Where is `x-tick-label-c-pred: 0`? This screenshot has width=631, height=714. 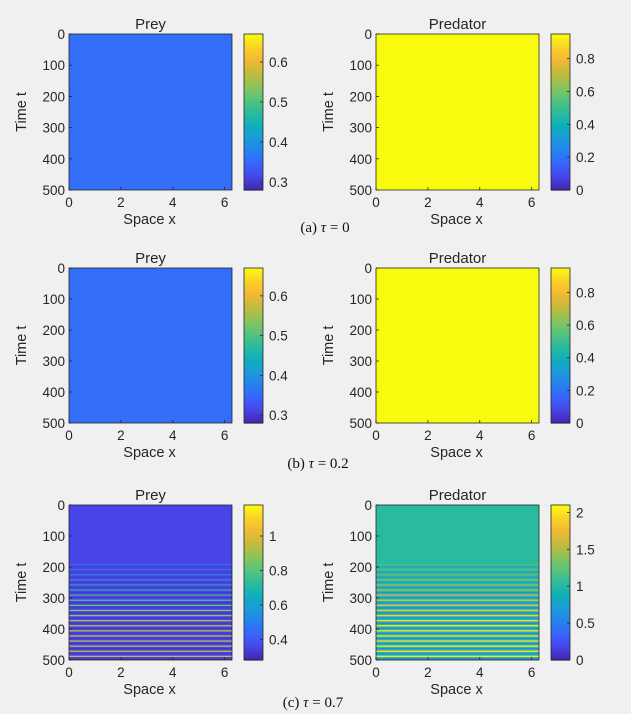
x-tick-label-c-pred: 0 is located at coordinates (376, 672).